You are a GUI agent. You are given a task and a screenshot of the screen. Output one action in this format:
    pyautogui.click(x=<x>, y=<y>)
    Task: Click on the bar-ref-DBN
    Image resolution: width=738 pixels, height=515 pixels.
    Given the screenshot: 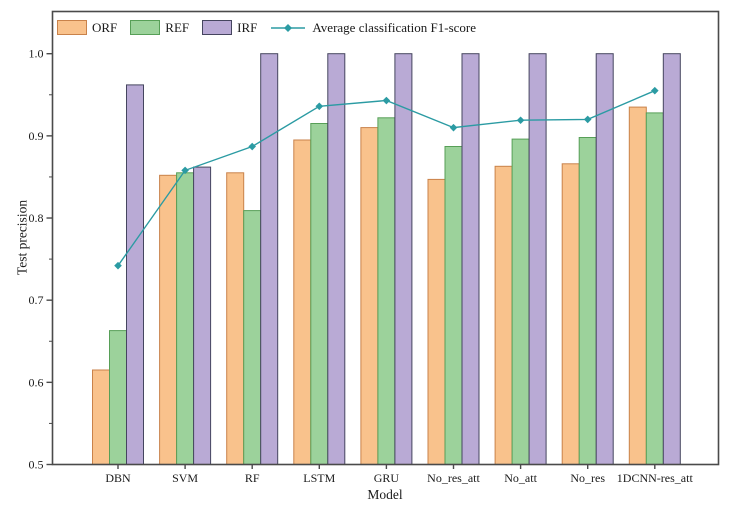 What is the action you would take?
    pyautogui.click(x=118, y=397)
    